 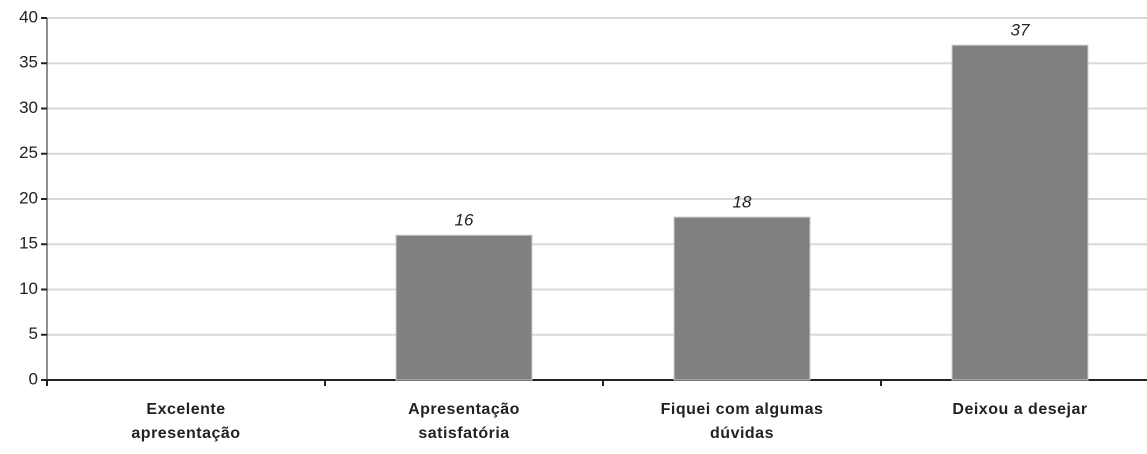 I want to click on y-tick-label: 10, so click(x=28, y=288).